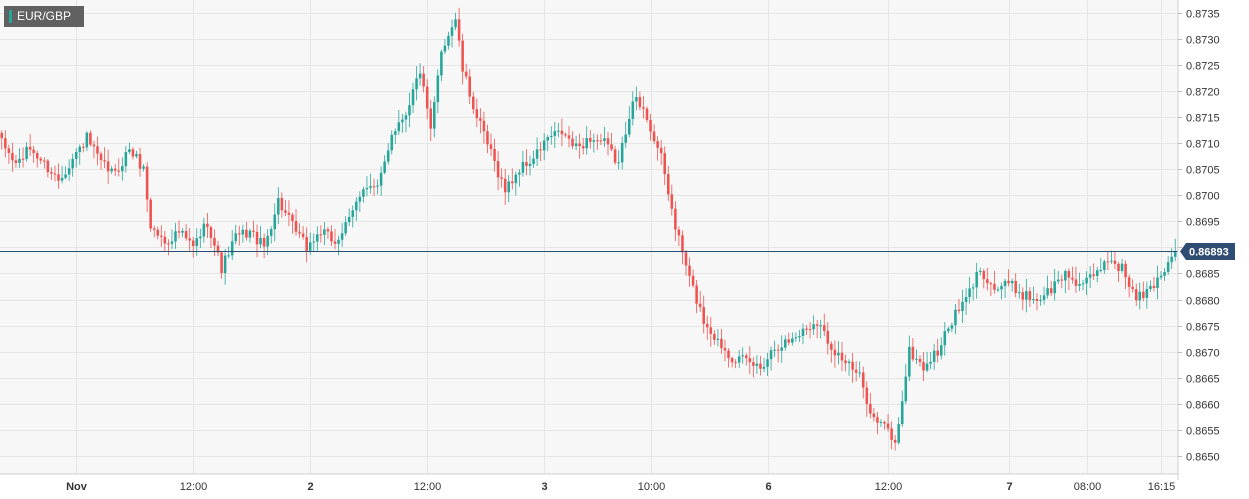 This screenshot has width=1249, height=499. Describe the element at coordinates (889, 487) in the screenshot. I see `x-tick-label: 12:00` at that location.